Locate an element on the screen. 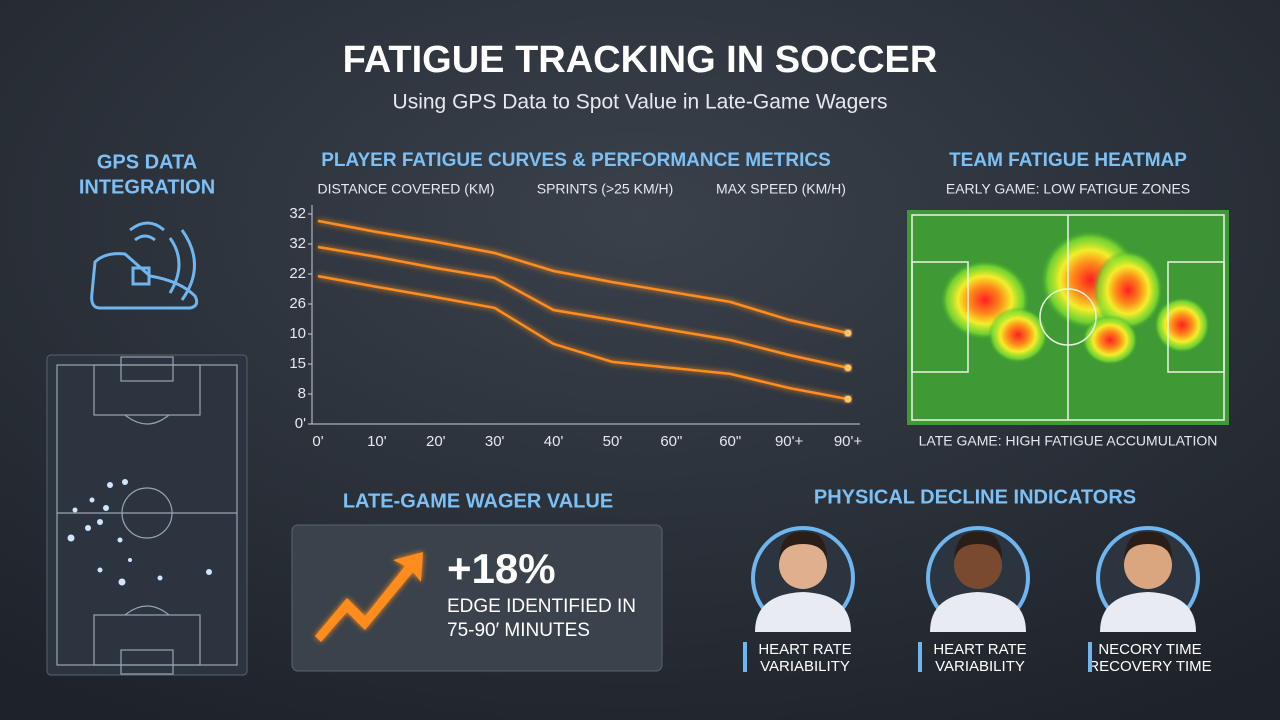 This screenshot has height=720, width=1280. legend-label: DISTANCE COVERED (KM) is located at coordinates (405, 189).